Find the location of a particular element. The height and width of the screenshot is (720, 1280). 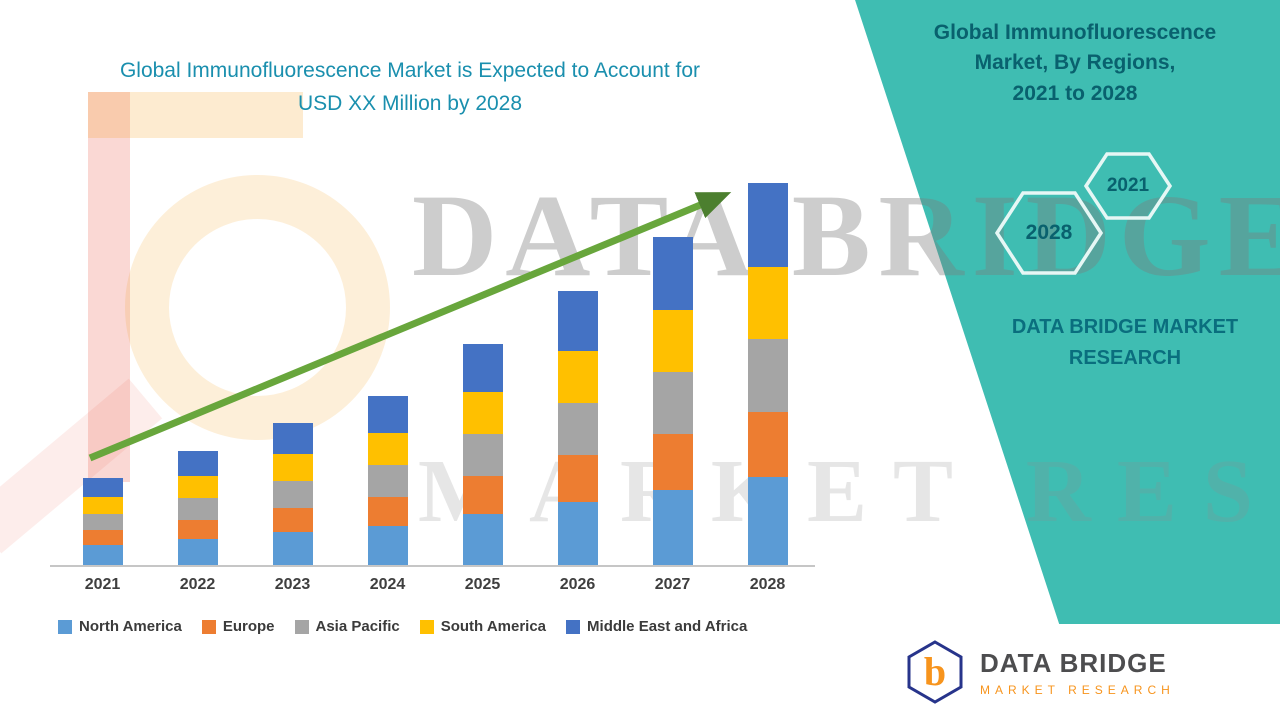

bar-segment-2021-asia-pacific is located at coordinates (102, 522).